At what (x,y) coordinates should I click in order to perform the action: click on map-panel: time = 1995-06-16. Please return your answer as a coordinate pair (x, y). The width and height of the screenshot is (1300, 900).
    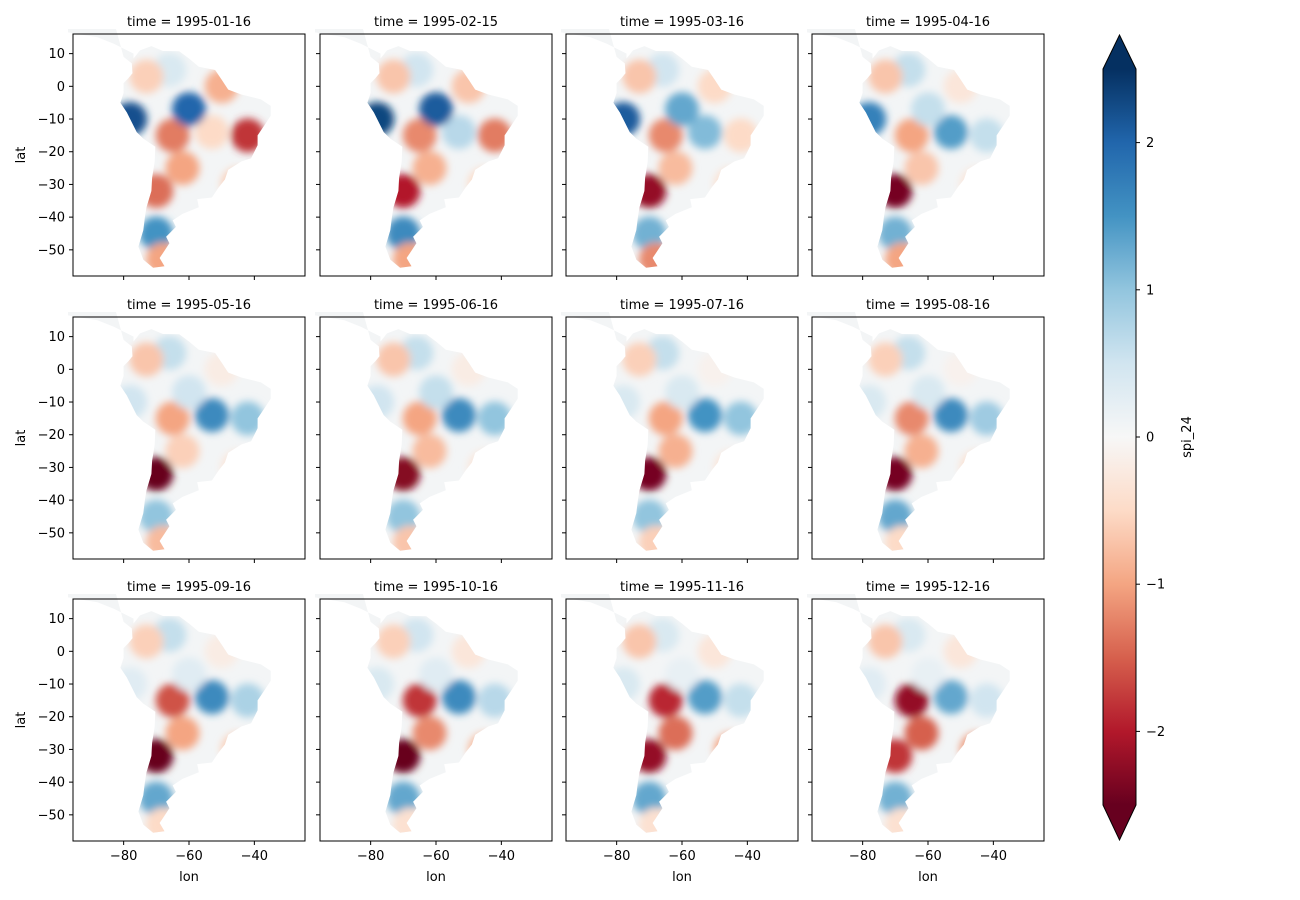
    Looking at the image, I should click on (434, 430).